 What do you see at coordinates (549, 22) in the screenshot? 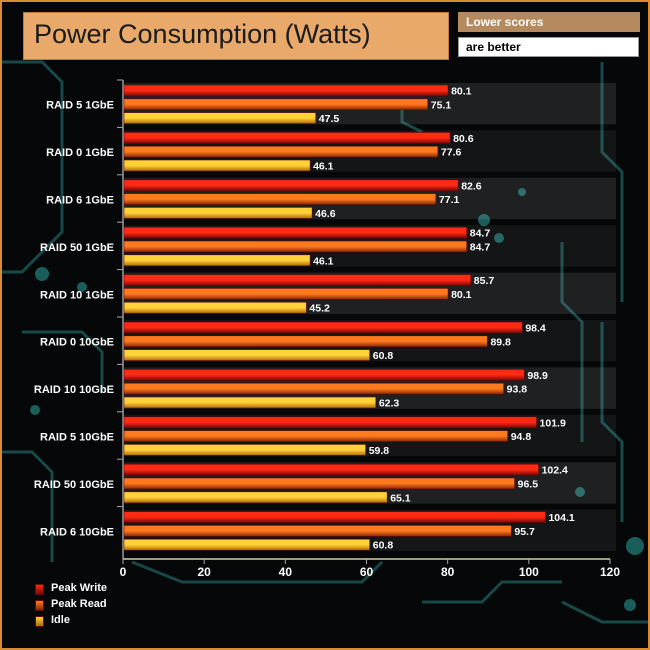
I see `note-lower-scores: Lower scores` at bounding box center [549, 22].